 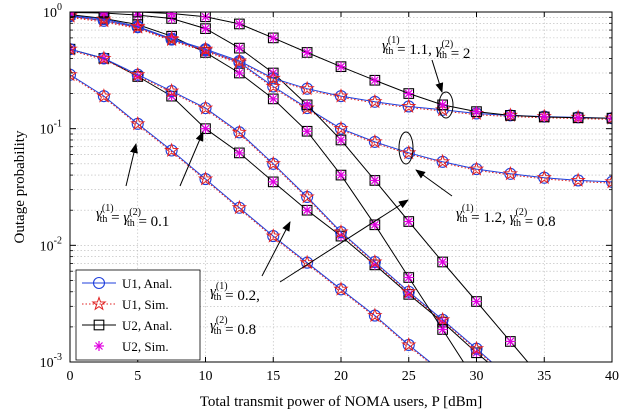 I want to click on y-axis-label: Outage probability, so click(x=20, y=186).